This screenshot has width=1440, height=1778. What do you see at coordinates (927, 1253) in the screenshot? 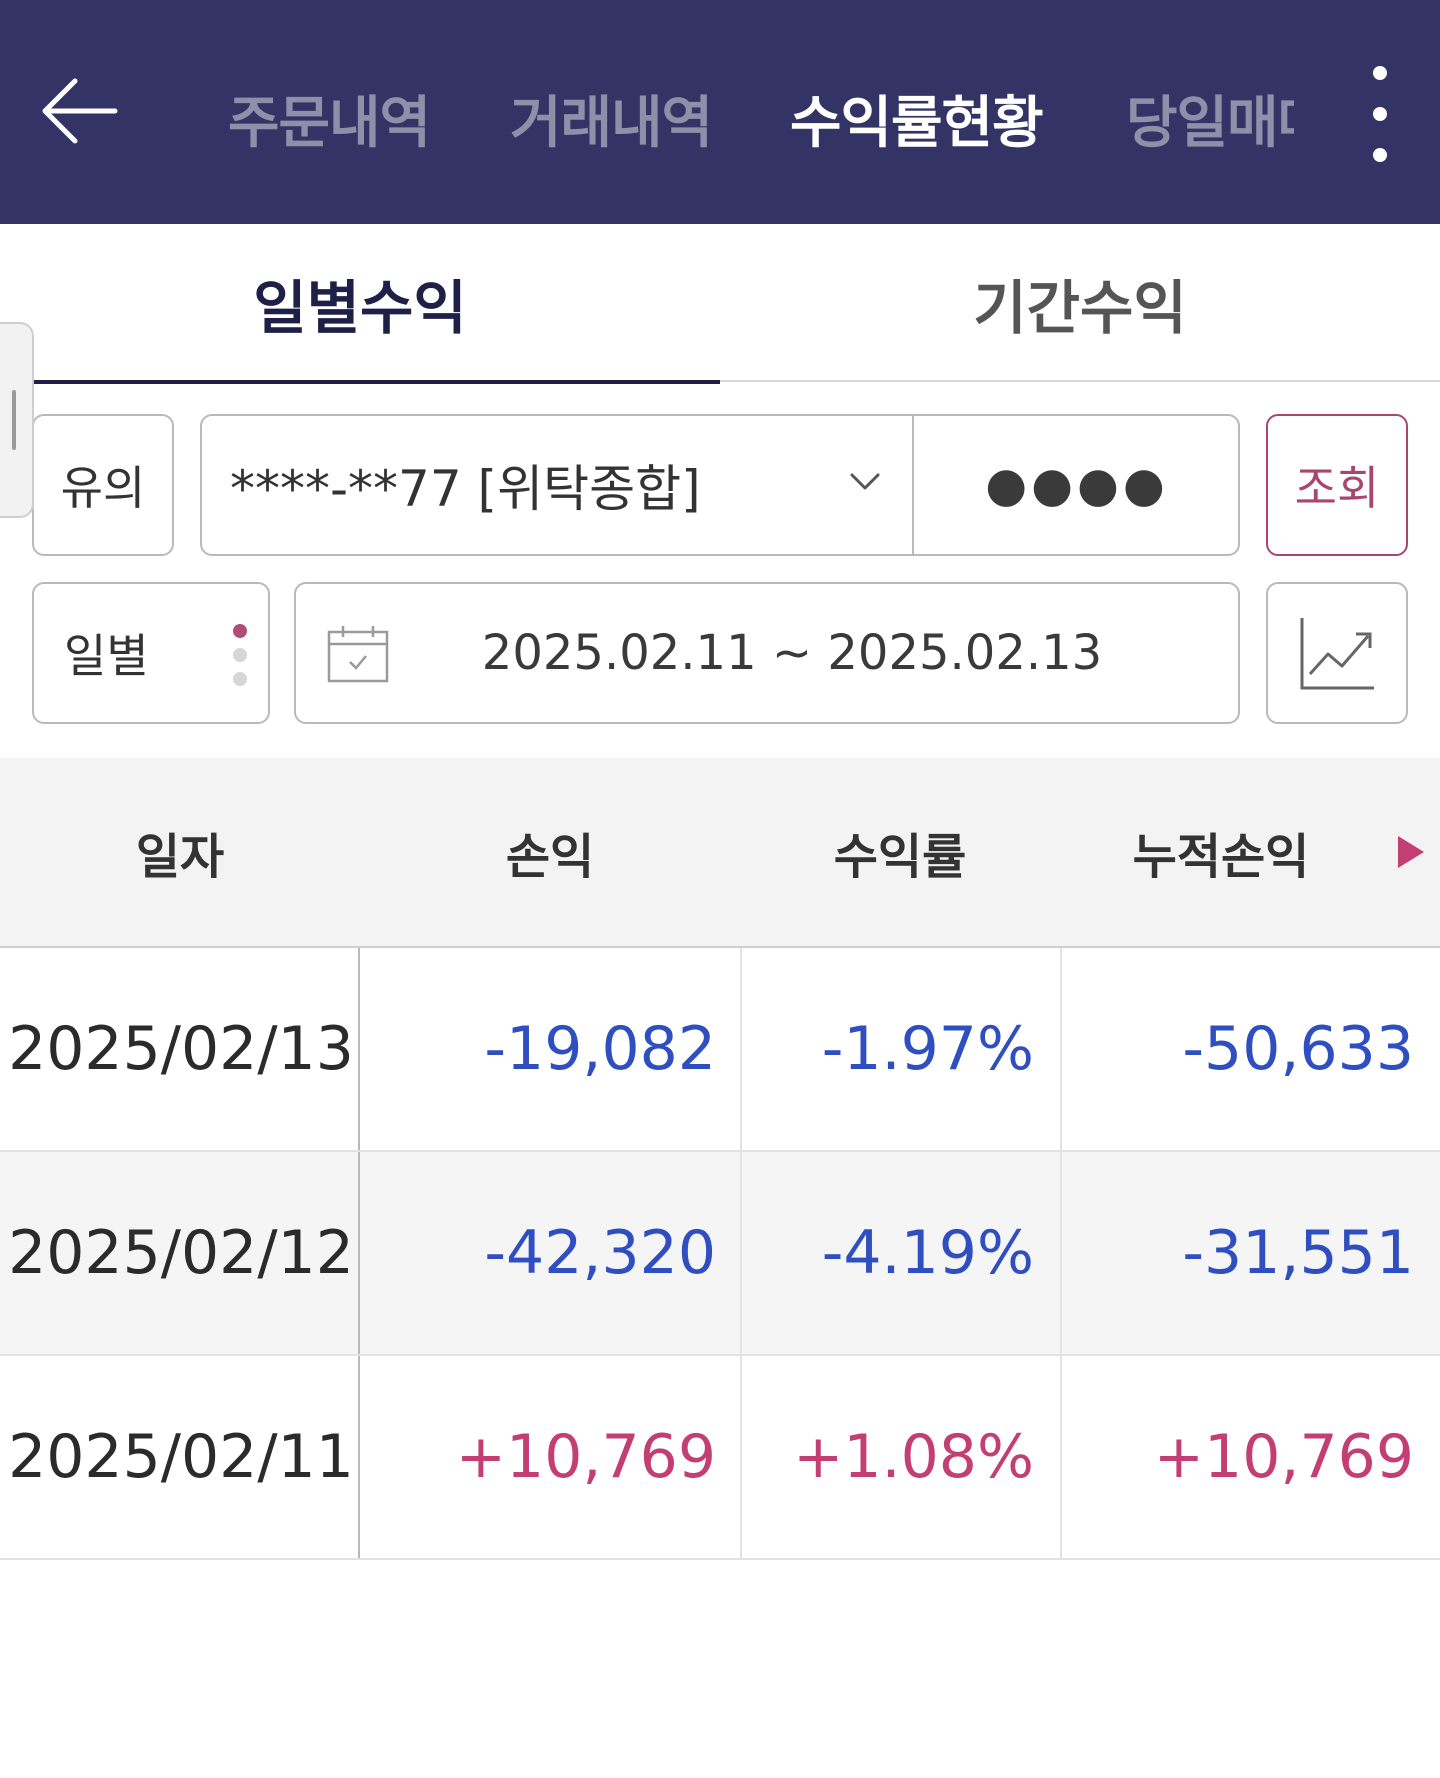
I see `row-rate: -4.19%` at bounding box center [927, 1253].